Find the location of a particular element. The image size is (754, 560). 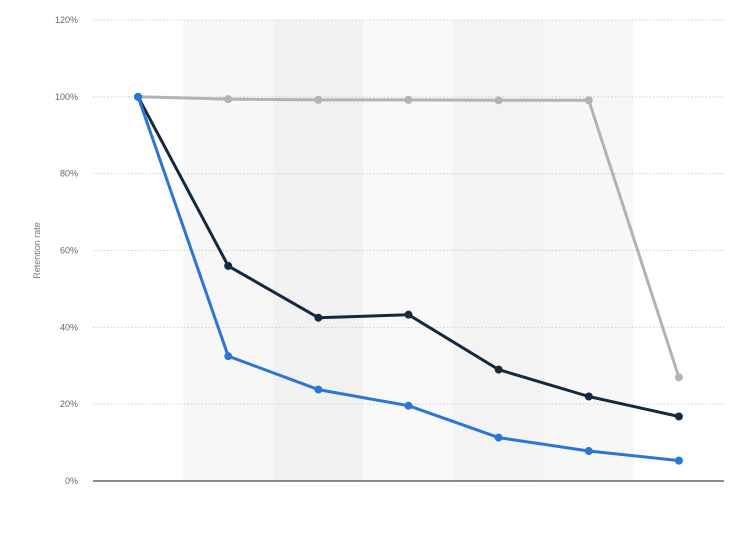

y-tick-label: 60% is located at coordinates (69, 251).